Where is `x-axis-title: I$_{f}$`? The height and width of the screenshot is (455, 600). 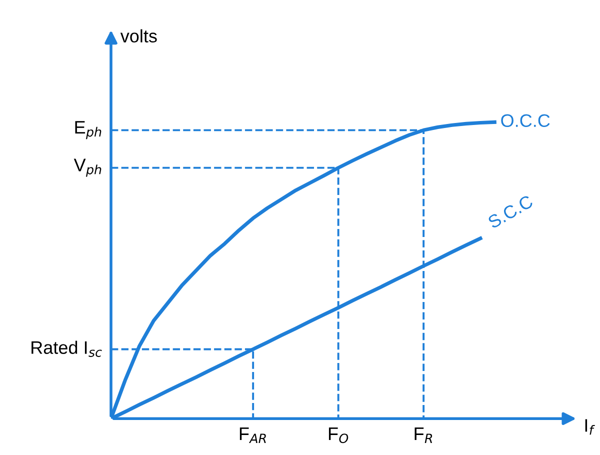
x-axis-title: I$_{f}$ is located at coordinates (590, 427).